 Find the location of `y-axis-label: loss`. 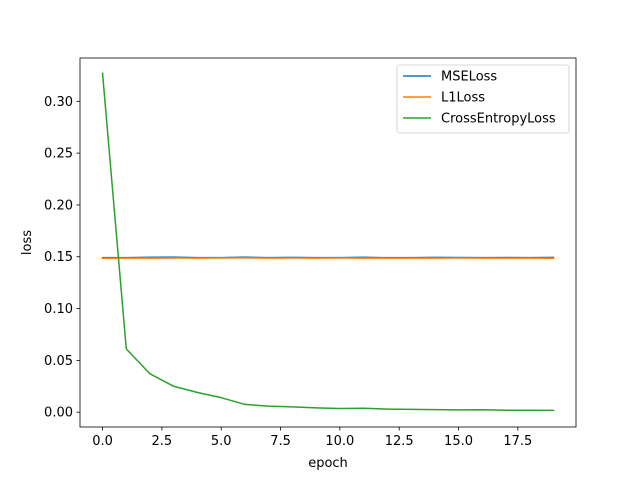

y-axis-label: loss is located at coordinates (27, 242).